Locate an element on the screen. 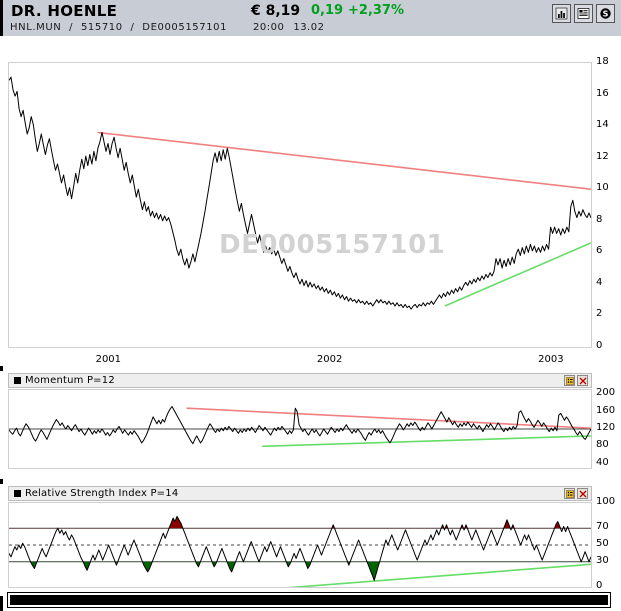 This screenshot has width=621, height=611. price-y-tick-14: 14 is located at coordinates (602, 125).